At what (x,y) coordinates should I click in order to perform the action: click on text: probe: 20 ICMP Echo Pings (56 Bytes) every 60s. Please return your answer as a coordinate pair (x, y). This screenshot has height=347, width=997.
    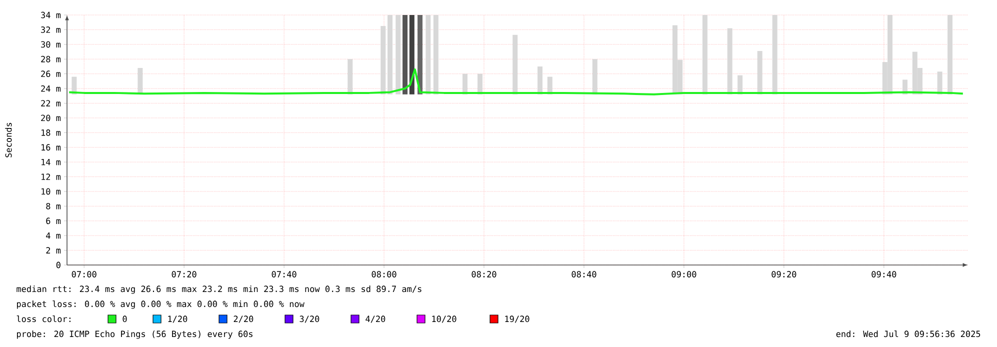
    Looking at the image, I should click on (134, 334).